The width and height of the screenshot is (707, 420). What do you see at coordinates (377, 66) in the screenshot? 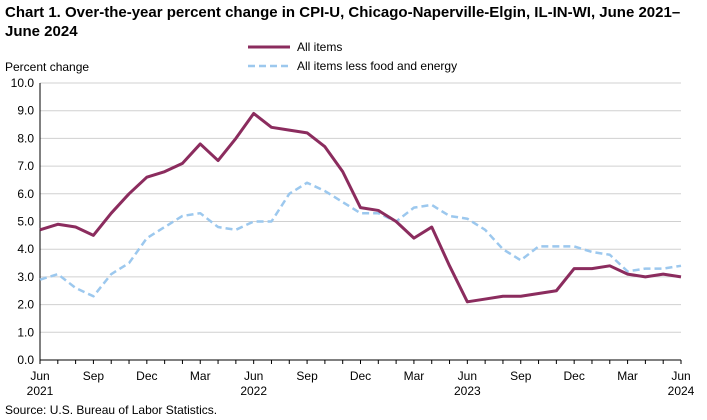
I see `legend-label: All items less food and energy` at bounding box center [377, 66].